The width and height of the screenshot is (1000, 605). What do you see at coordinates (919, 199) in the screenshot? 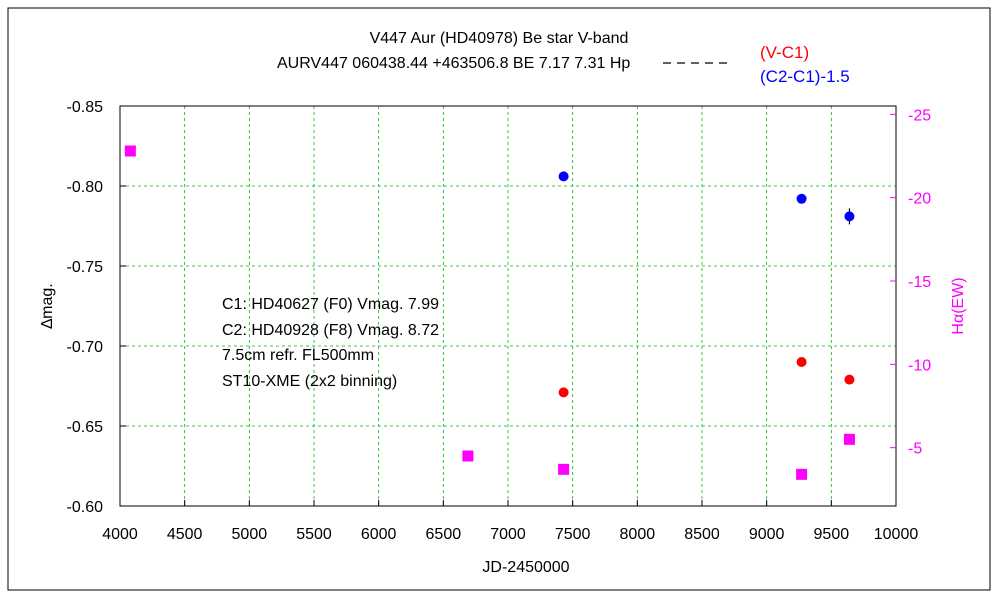
I see `y-right-tick-label: -20` at bounding box center [919, 199].